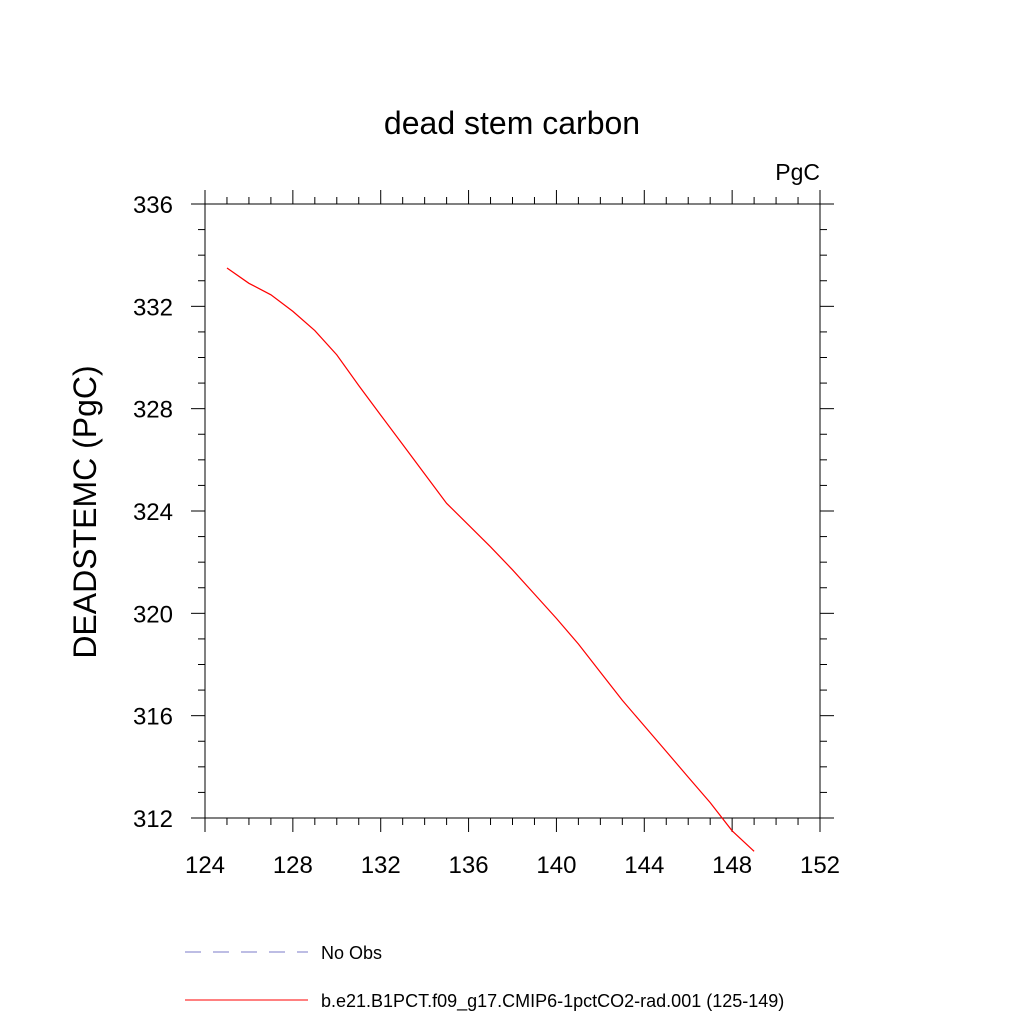 This screenshot has width=1024, height=1024. I want to click on chart-title: dead stem carbon, so click(512, 123).